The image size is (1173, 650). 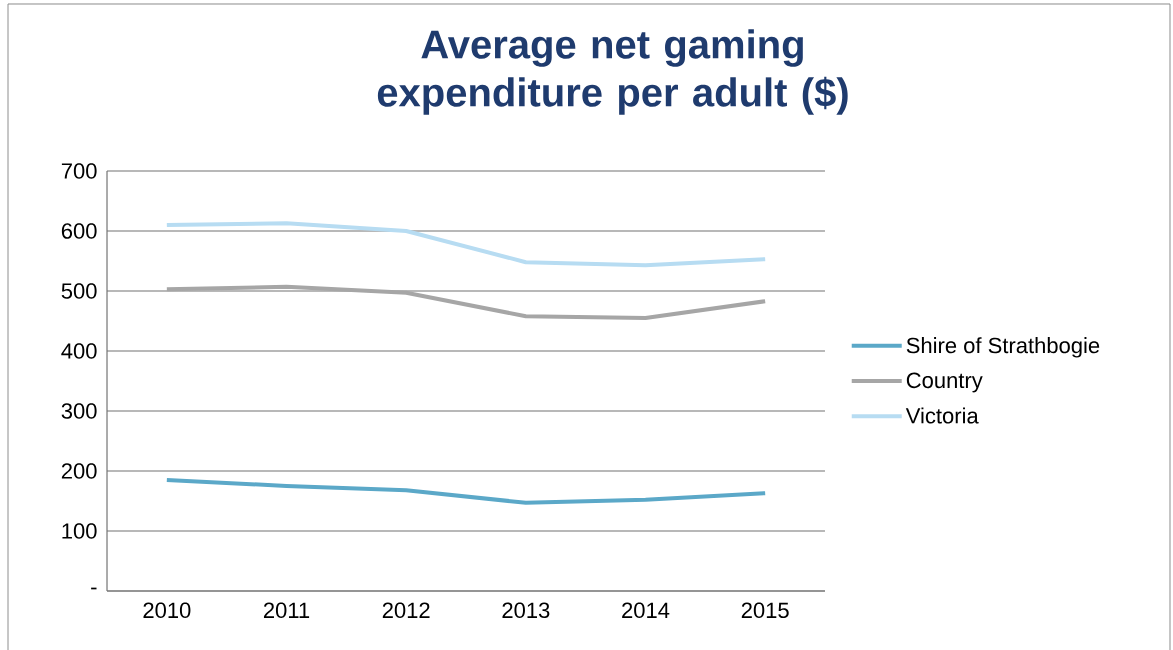 What do you see at coordinates (765, 610) in the screenshot?
I see `x-tick-label: 2015` at bounding box center [765, 610].